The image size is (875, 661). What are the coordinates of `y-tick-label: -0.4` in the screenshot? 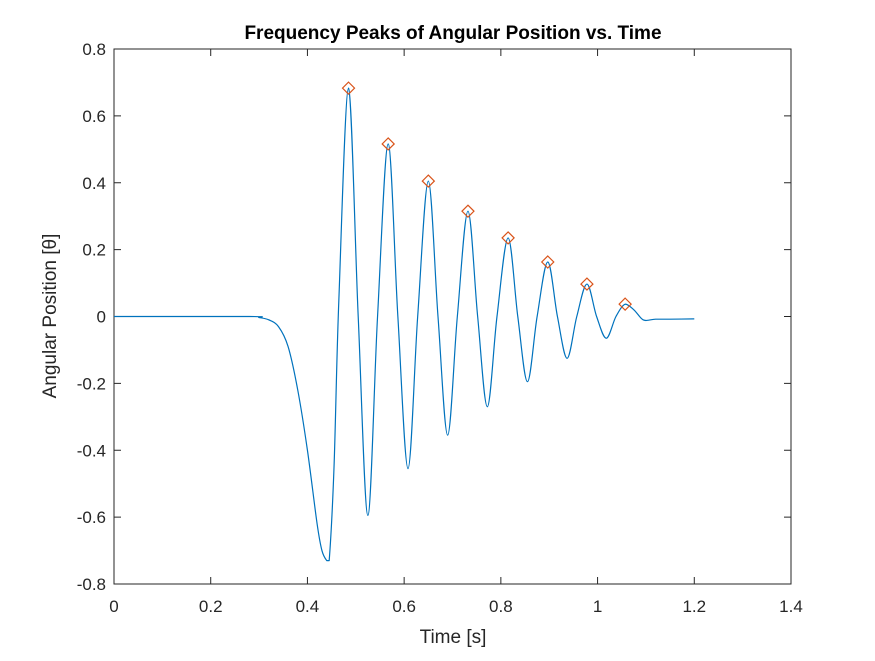 It's located at (91, 450).